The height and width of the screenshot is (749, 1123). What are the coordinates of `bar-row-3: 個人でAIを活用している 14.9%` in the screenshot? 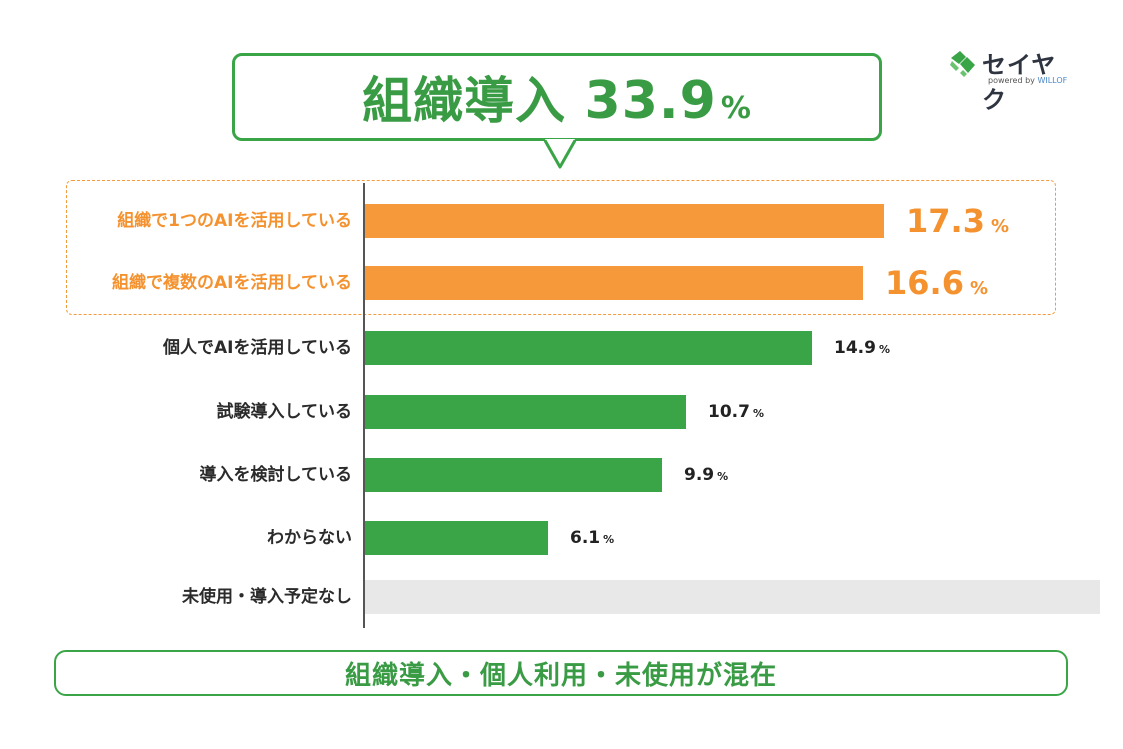 It's located at (561, 348).